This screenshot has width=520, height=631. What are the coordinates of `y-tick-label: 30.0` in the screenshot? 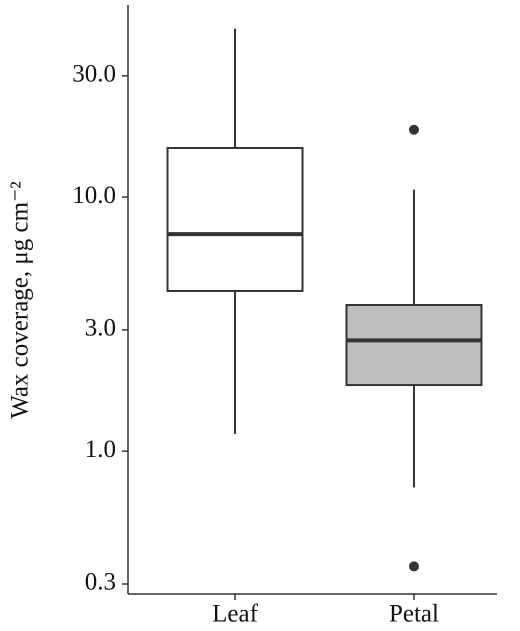 It's located at (94, 74).